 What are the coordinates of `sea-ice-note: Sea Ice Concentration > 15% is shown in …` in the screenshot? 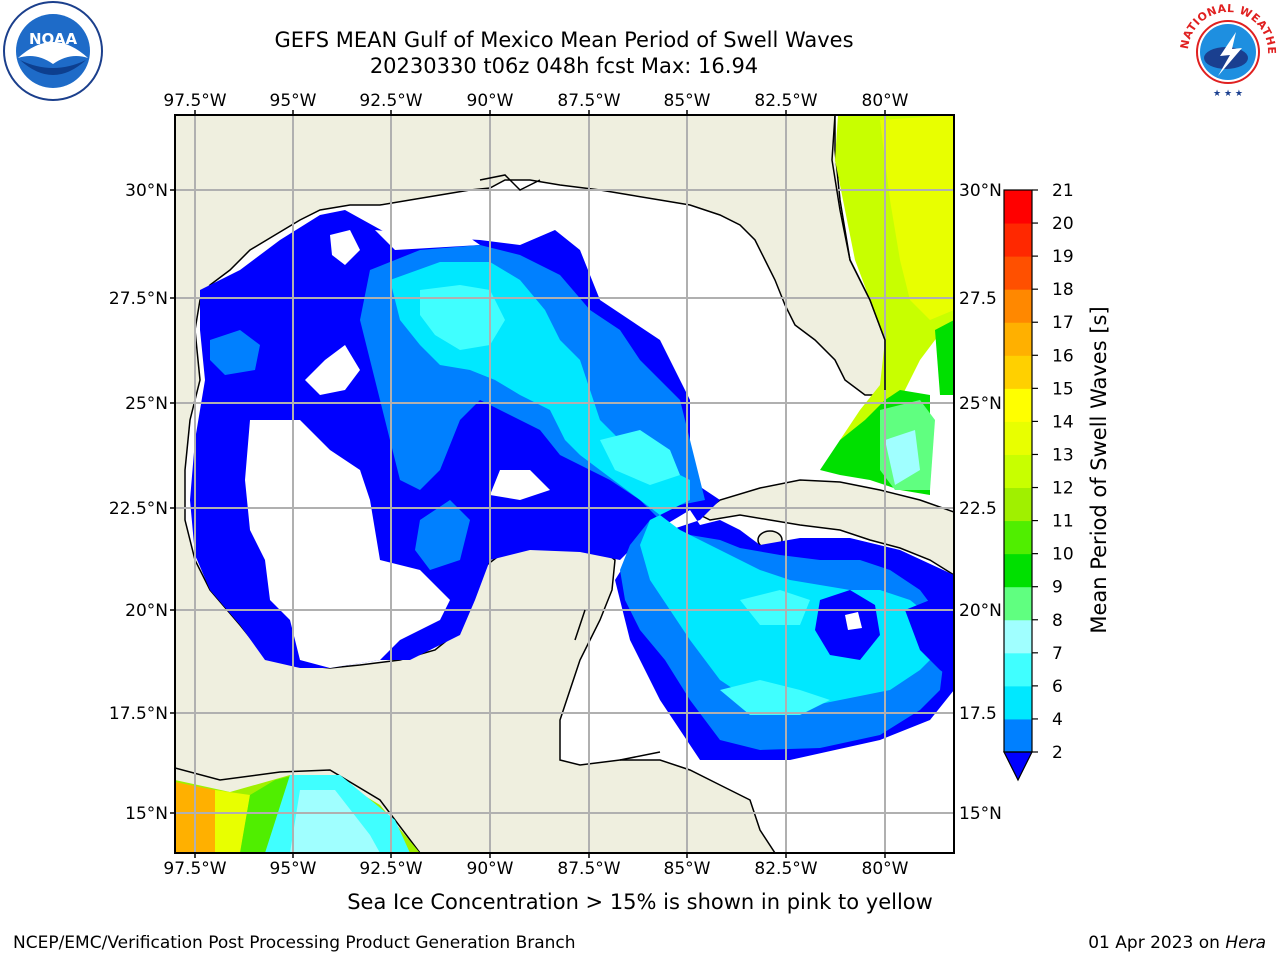 It's located at (640, 902).